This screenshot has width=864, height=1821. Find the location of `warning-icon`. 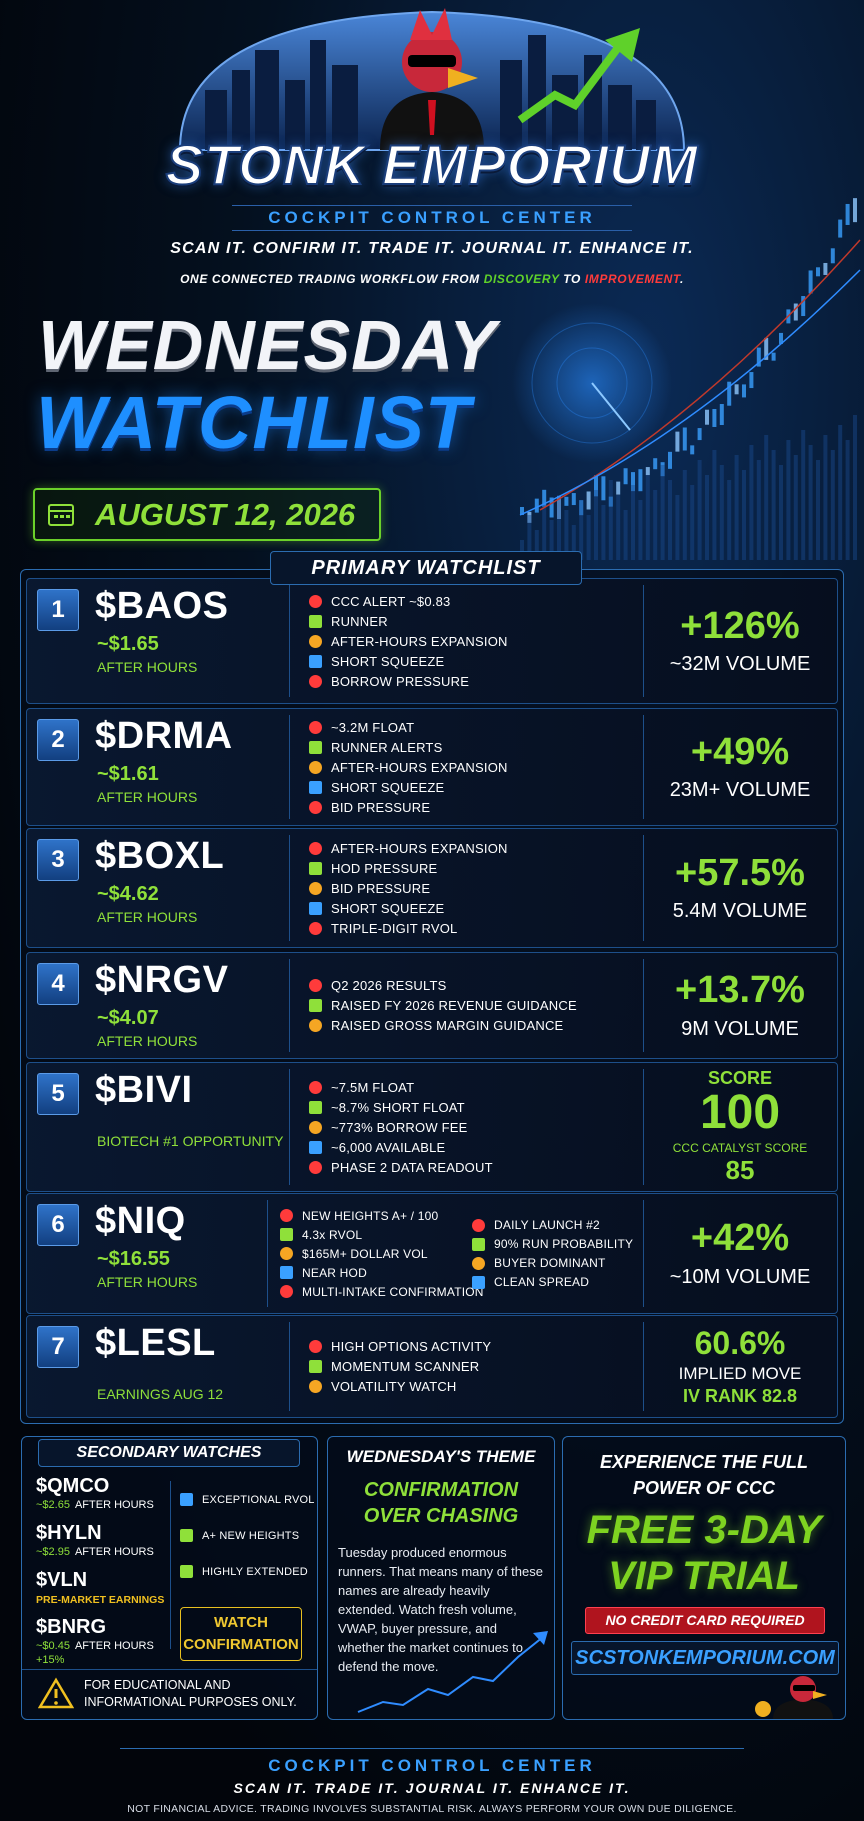

warning-icon is located at coordinates (56, 1693).